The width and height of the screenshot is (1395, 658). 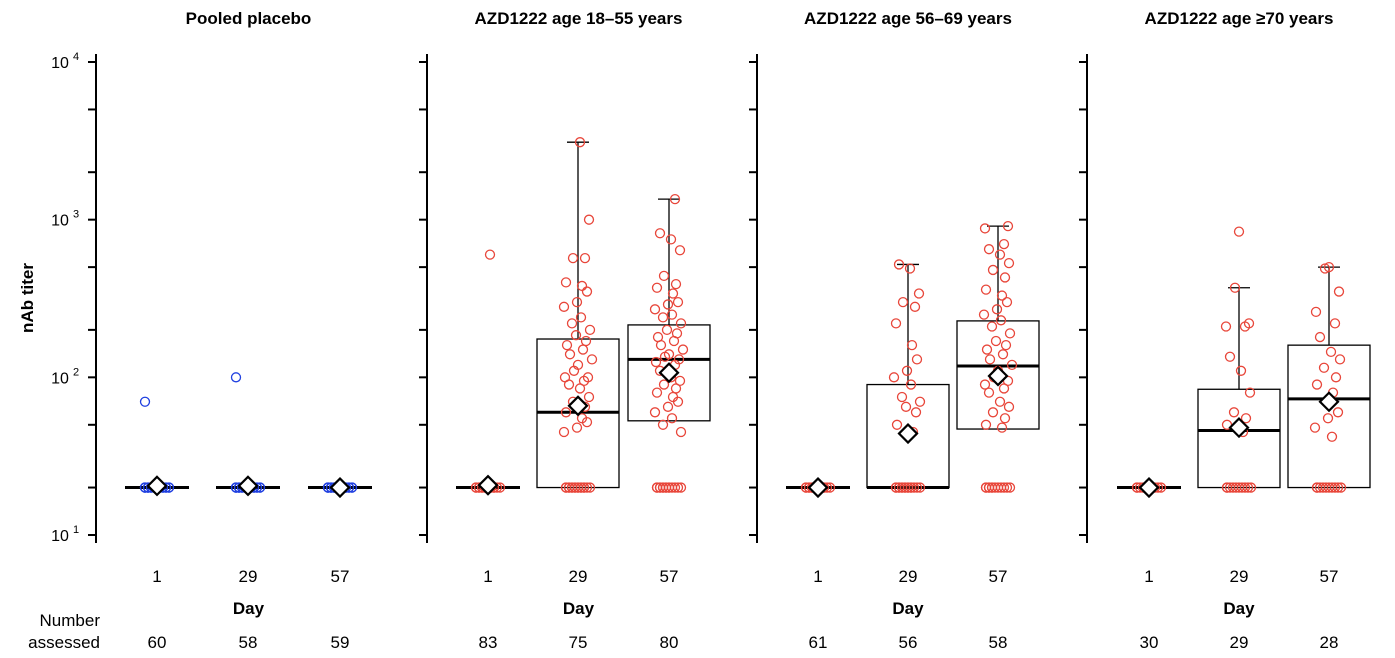 I want to click on number-assessed-value: 30, so click(x=1149, y=642).